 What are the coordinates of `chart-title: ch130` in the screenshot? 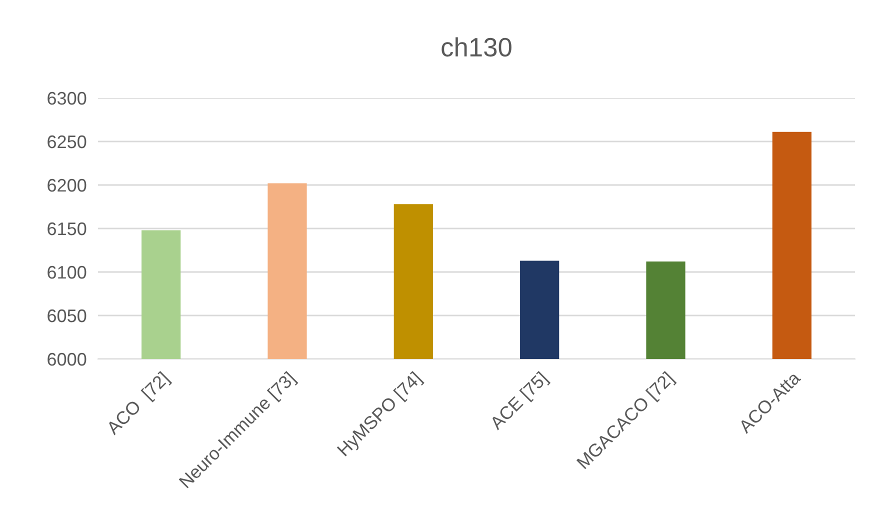 It's located at (477, 47).